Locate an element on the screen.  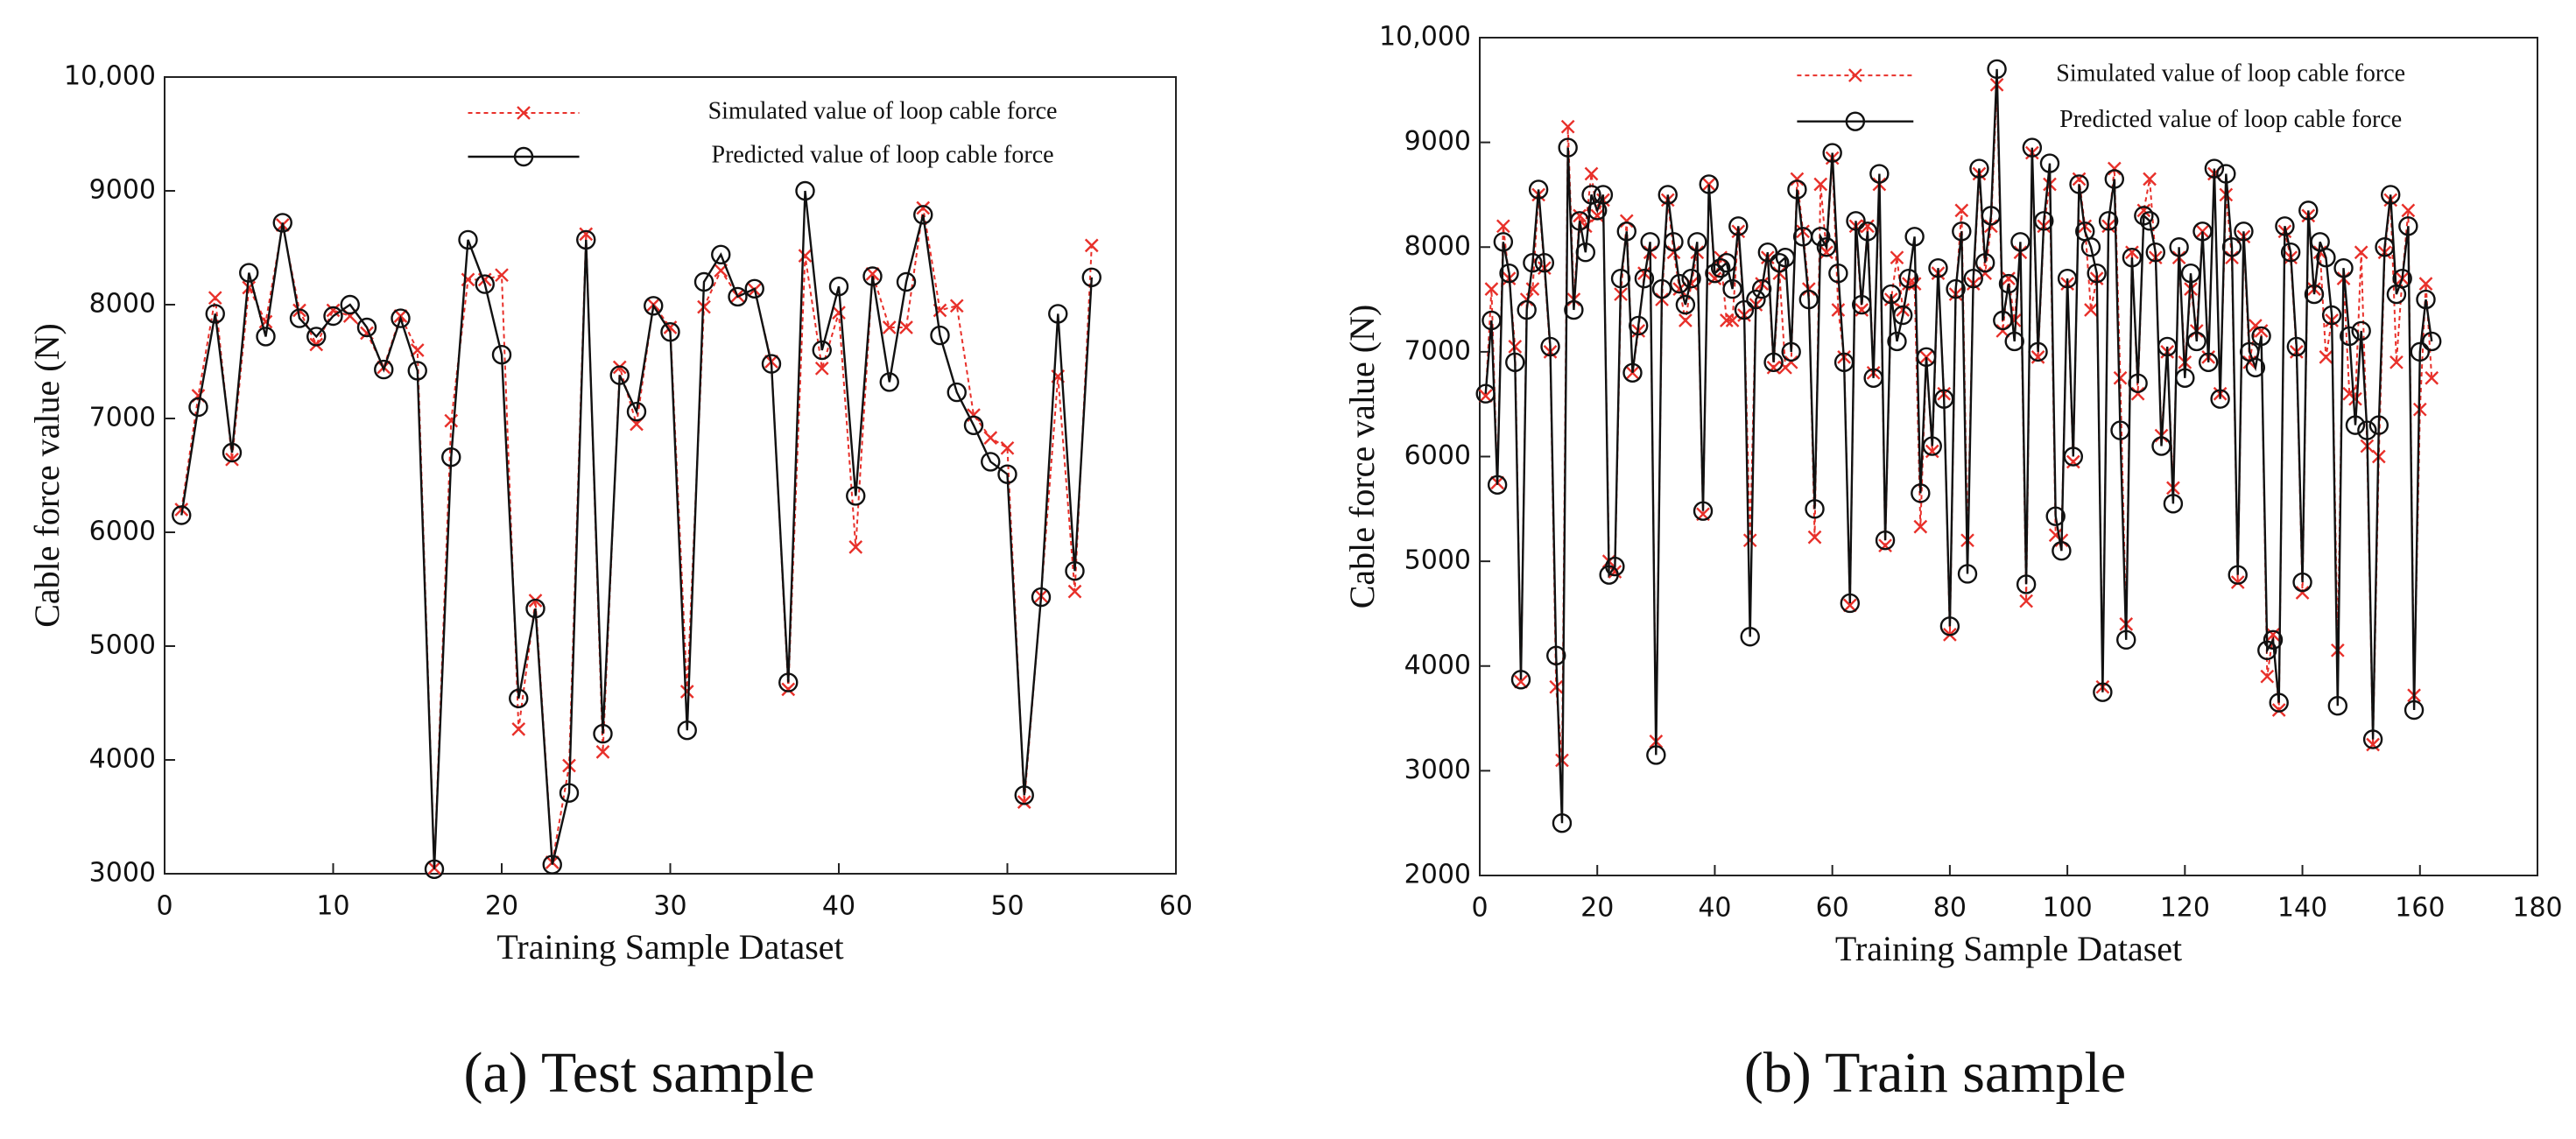
x-axis-label: Training Sample Dataset is located at coordinates (669, 947).